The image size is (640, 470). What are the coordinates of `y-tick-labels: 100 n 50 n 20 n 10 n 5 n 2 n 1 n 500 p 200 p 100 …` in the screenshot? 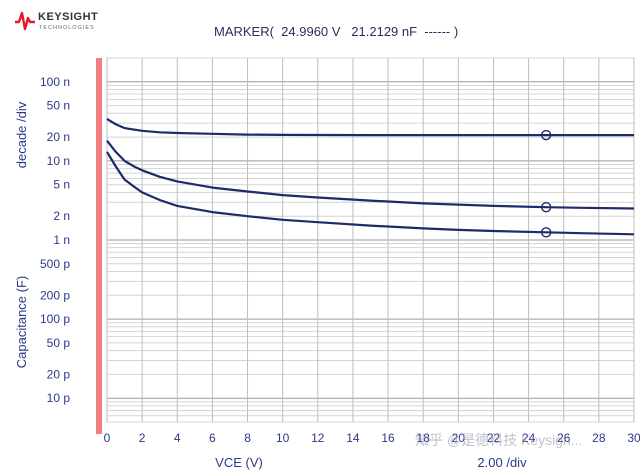 It's located at (55, 240).